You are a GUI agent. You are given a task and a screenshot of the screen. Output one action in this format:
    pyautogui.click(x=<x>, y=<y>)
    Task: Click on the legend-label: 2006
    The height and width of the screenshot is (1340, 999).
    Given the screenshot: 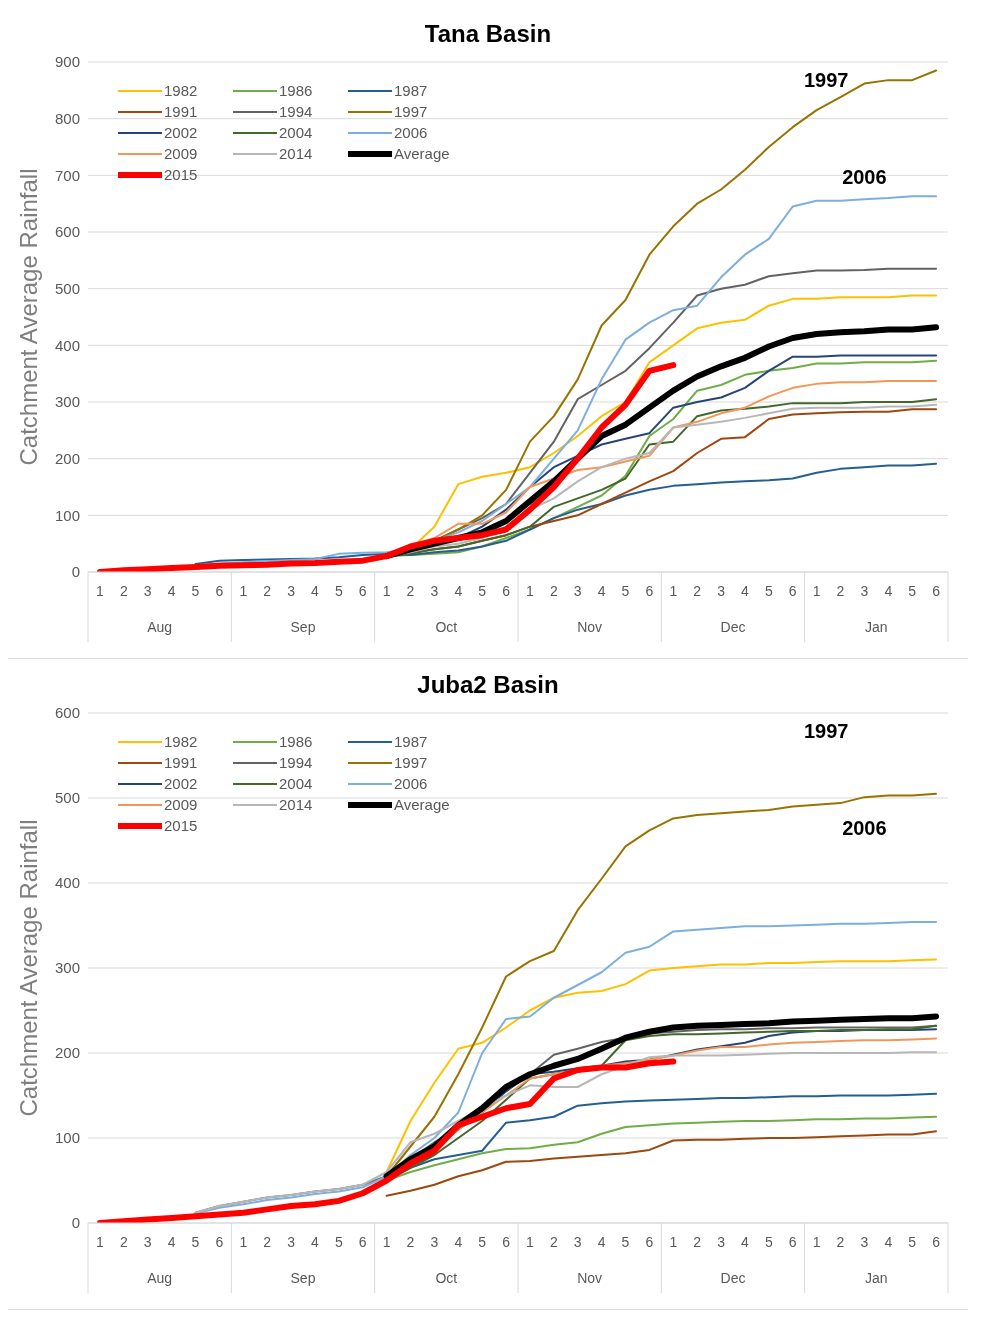 What is the action you would take?
    pyautogui.click(x=411, y=132)
    